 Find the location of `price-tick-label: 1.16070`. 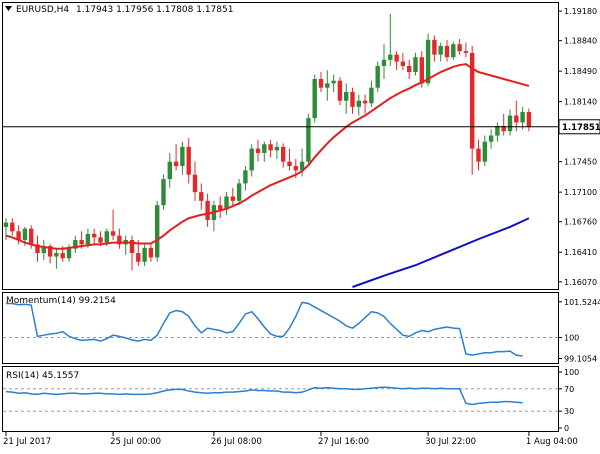

price-tick-label: 1.16070 is located at coordinates (580, 282).